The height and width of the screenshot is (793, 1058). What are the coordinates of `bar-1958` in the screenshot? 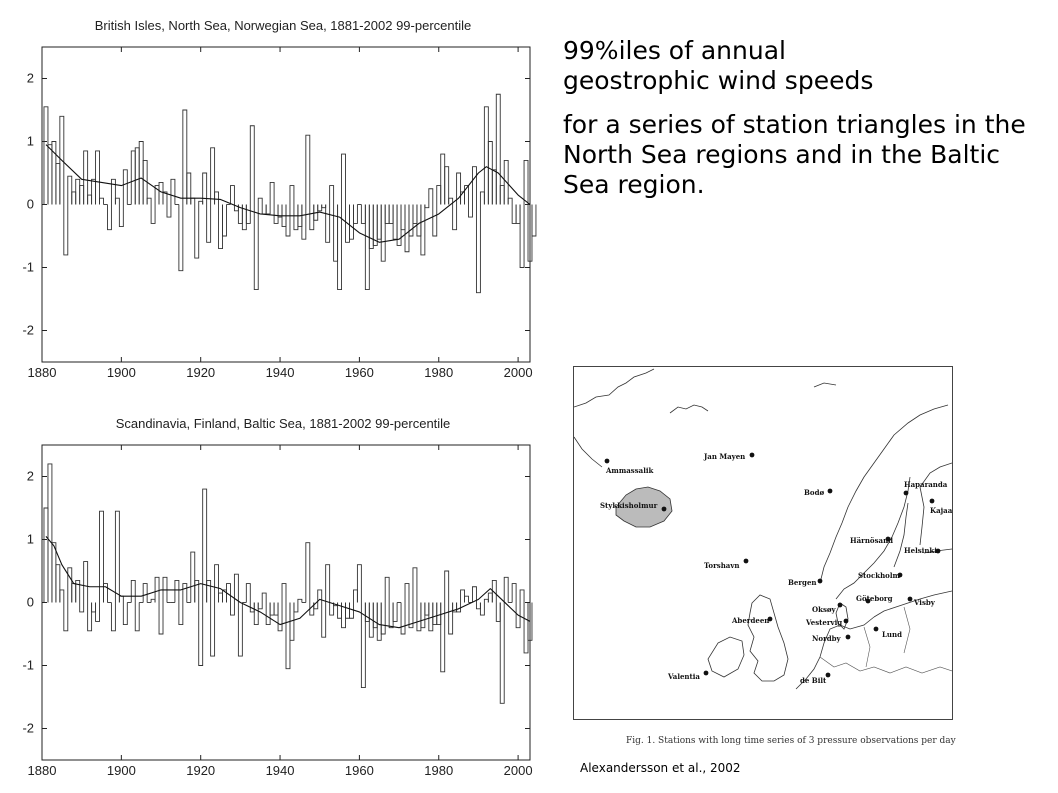 It's located at (351, 222).